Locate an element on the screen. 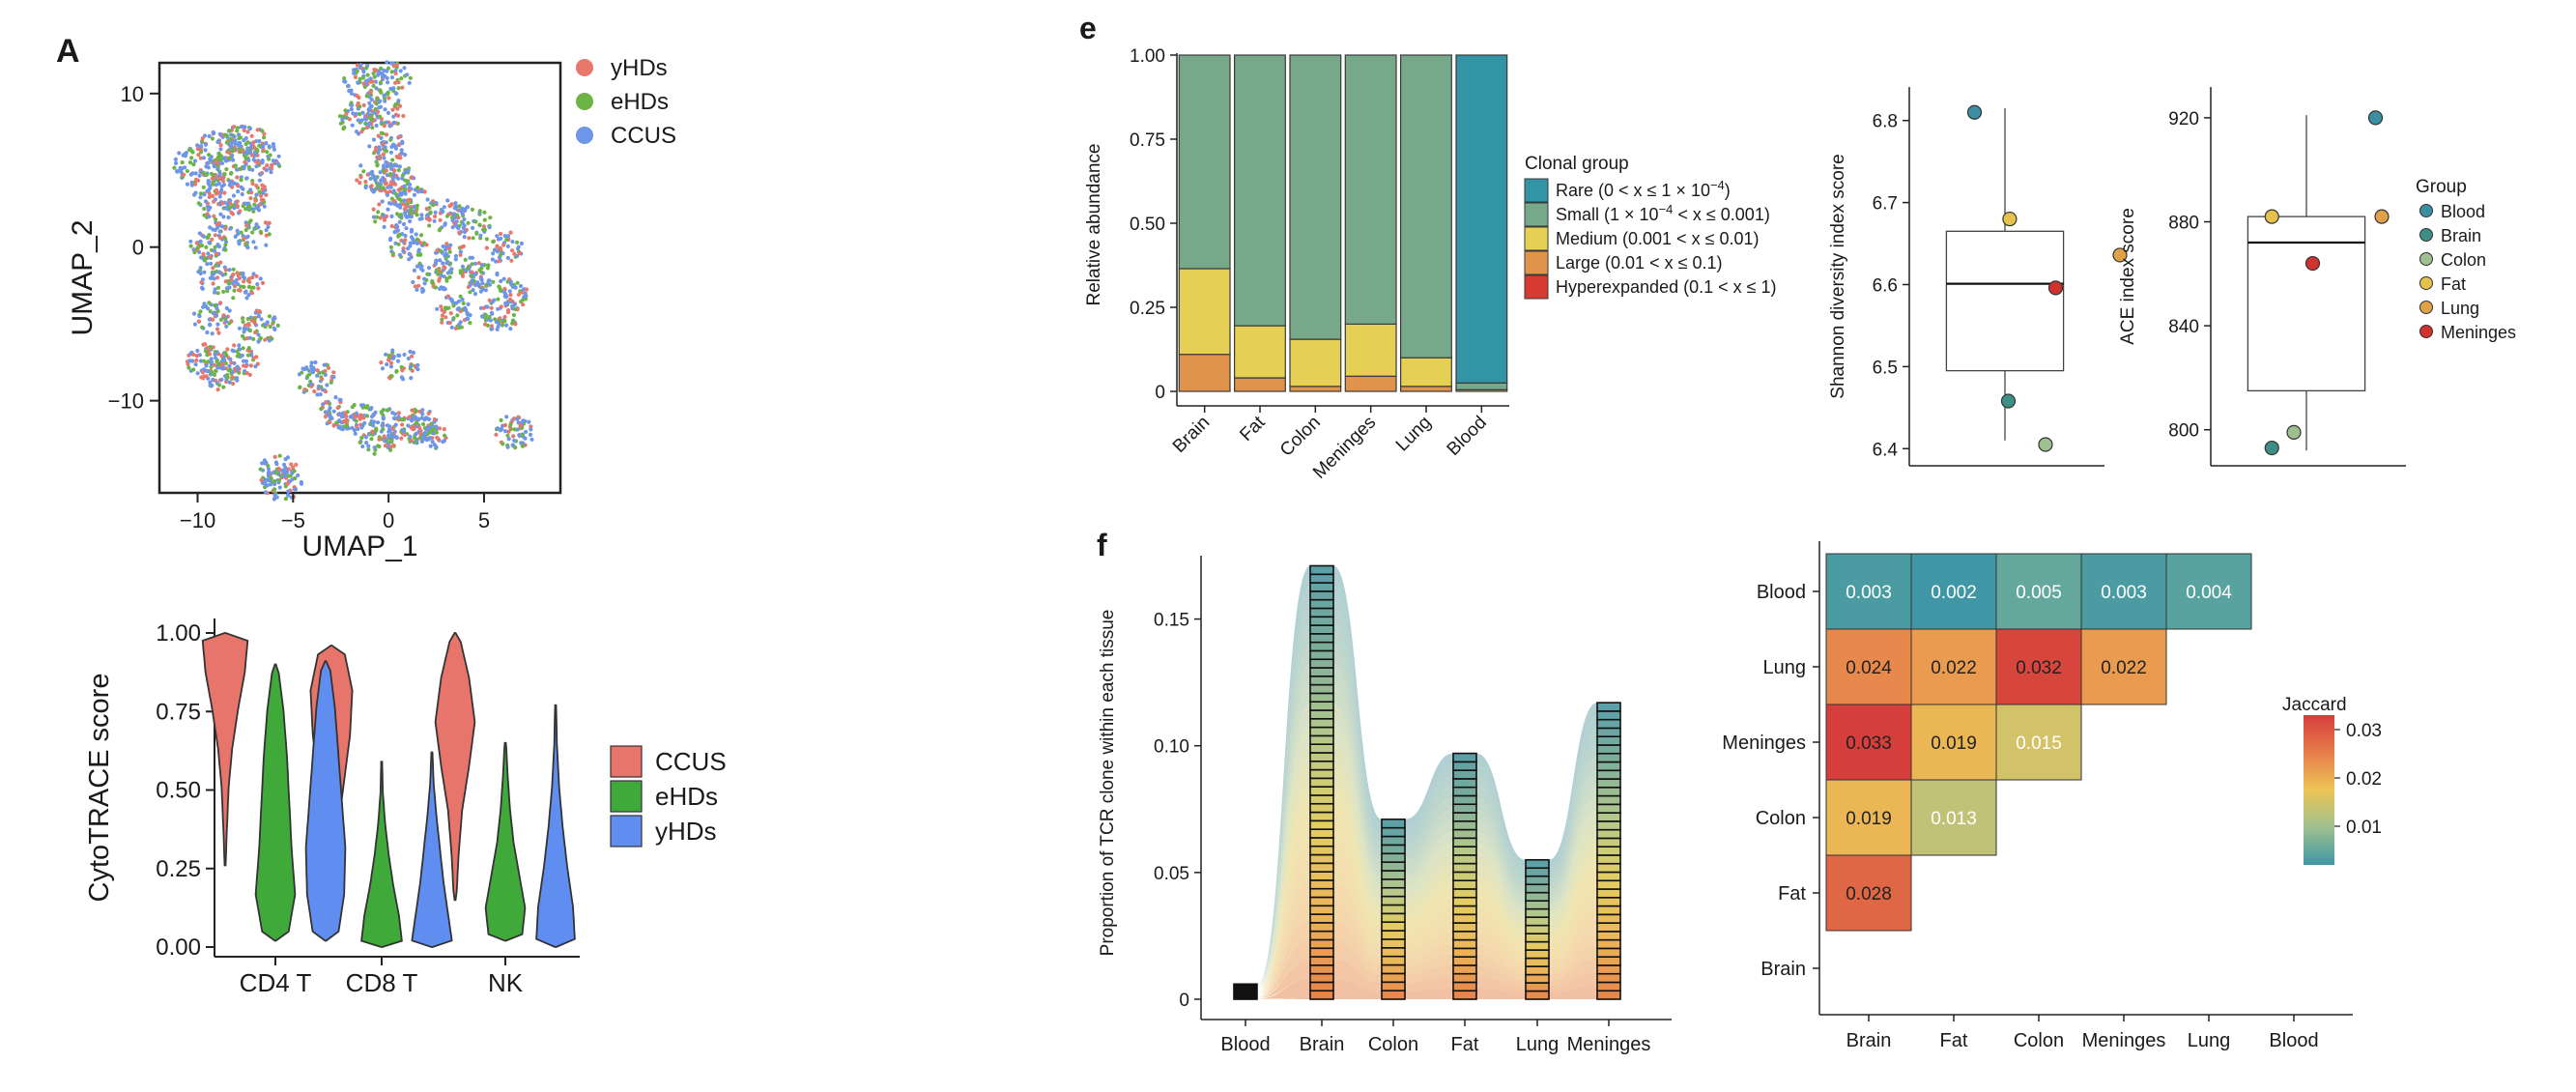 This screenshot has height=1092, width=2576. jaccard-cell-value: 0.032 is located at coordinates (2039, 668).